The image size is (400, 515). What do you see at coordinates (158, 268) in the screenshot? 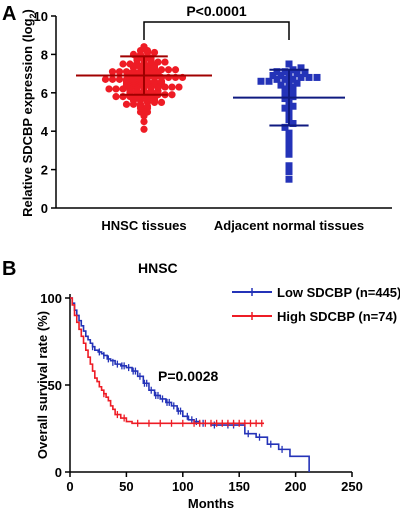
I see `panel-b-title: HNSC` at bounding box center [158, 268].